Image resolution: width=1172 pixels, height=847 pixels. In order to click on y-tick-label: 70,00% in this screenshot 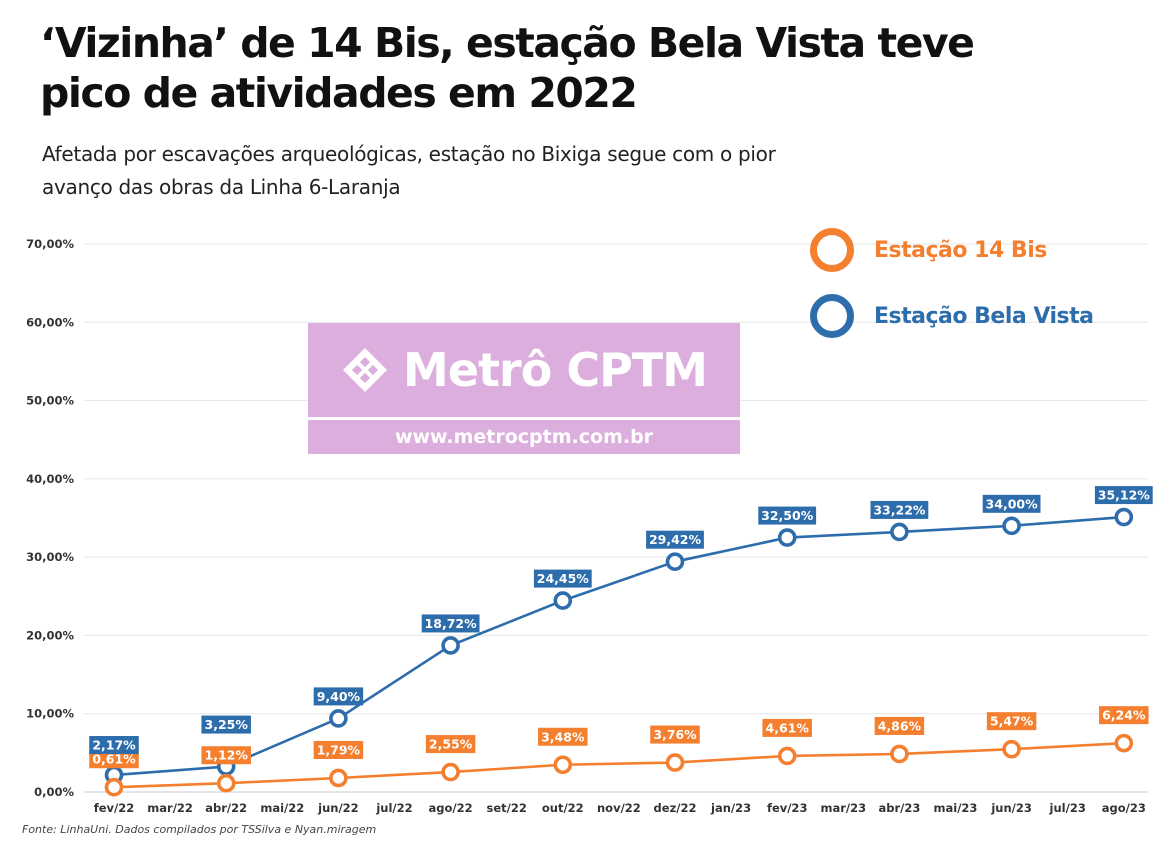, I will do `click(50, 244)`.